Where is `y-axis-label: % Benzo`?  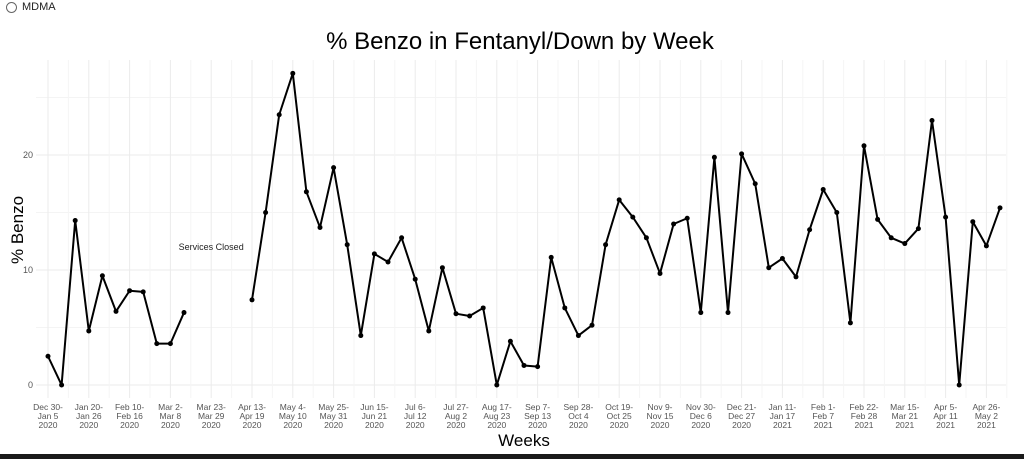
y-axis-label: % Benzo is located at coordinates (17, 230).